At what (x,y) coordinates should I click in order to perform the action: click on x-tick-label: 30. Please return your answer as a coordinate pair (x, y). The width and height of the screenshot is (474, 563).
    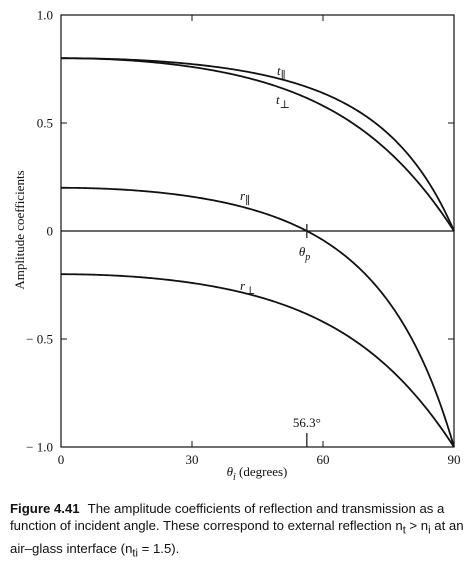
    Looking at the image, I should click on (192, 459).